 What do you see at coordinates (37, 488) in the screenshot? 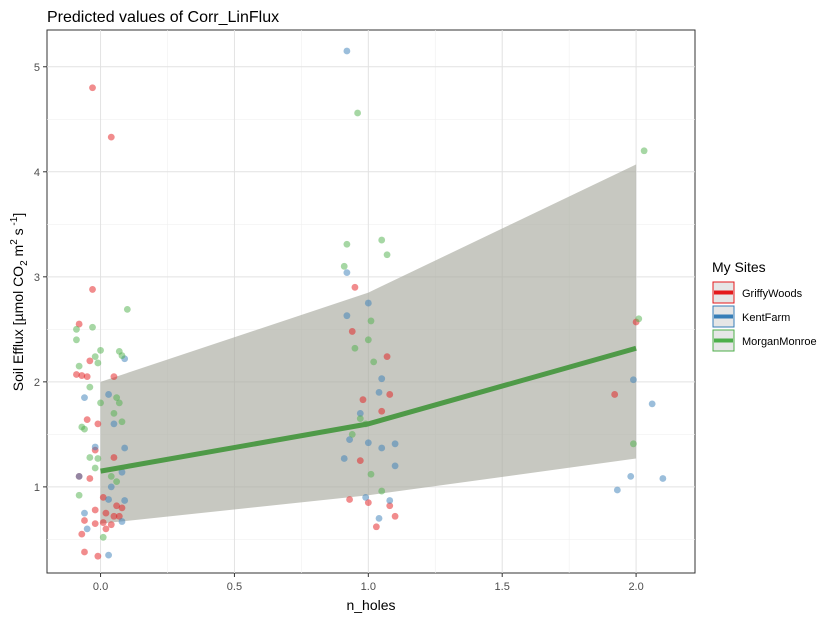
I see `y-tick-label: 1` at bounding box center [37, 488].